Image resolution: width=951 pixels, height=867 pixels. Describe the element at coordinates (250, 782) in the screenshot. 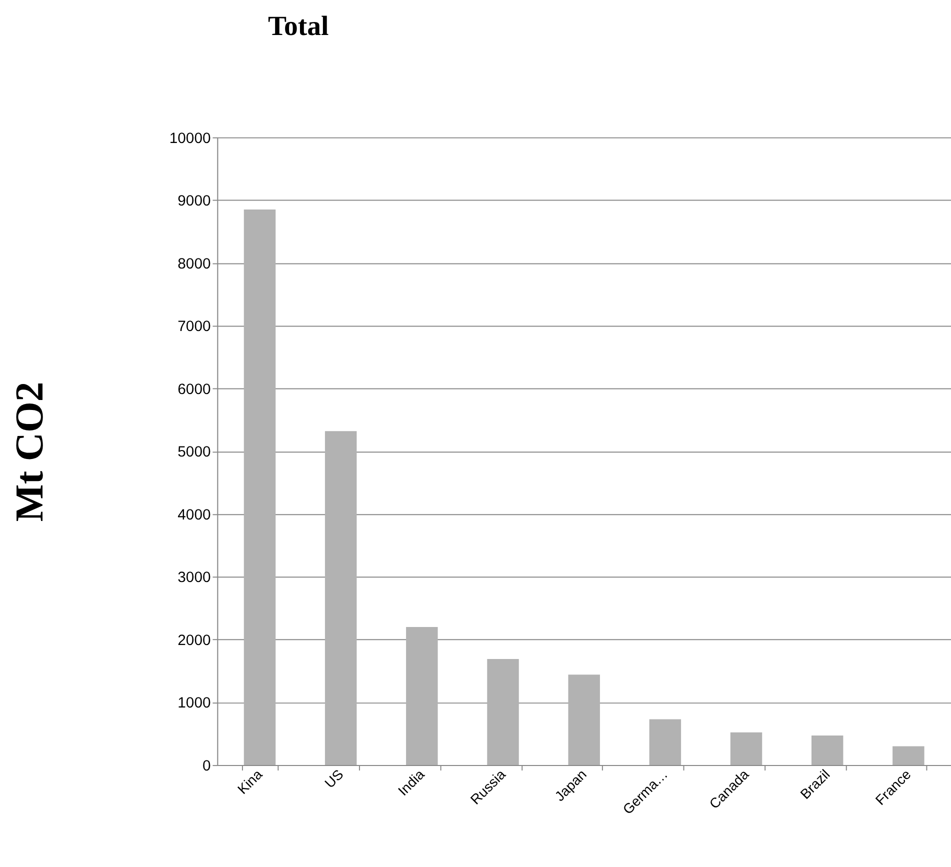

I see `x-tick-label: Kina` at that location.